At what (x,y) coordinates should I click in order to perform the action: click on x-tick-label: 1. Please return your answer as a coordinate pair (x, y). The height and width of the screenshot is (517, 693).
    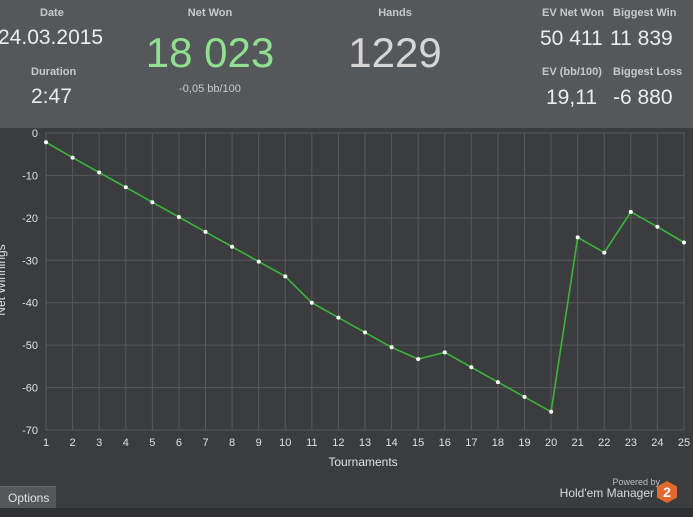
    Looking at the image, I should click on (46, 443).